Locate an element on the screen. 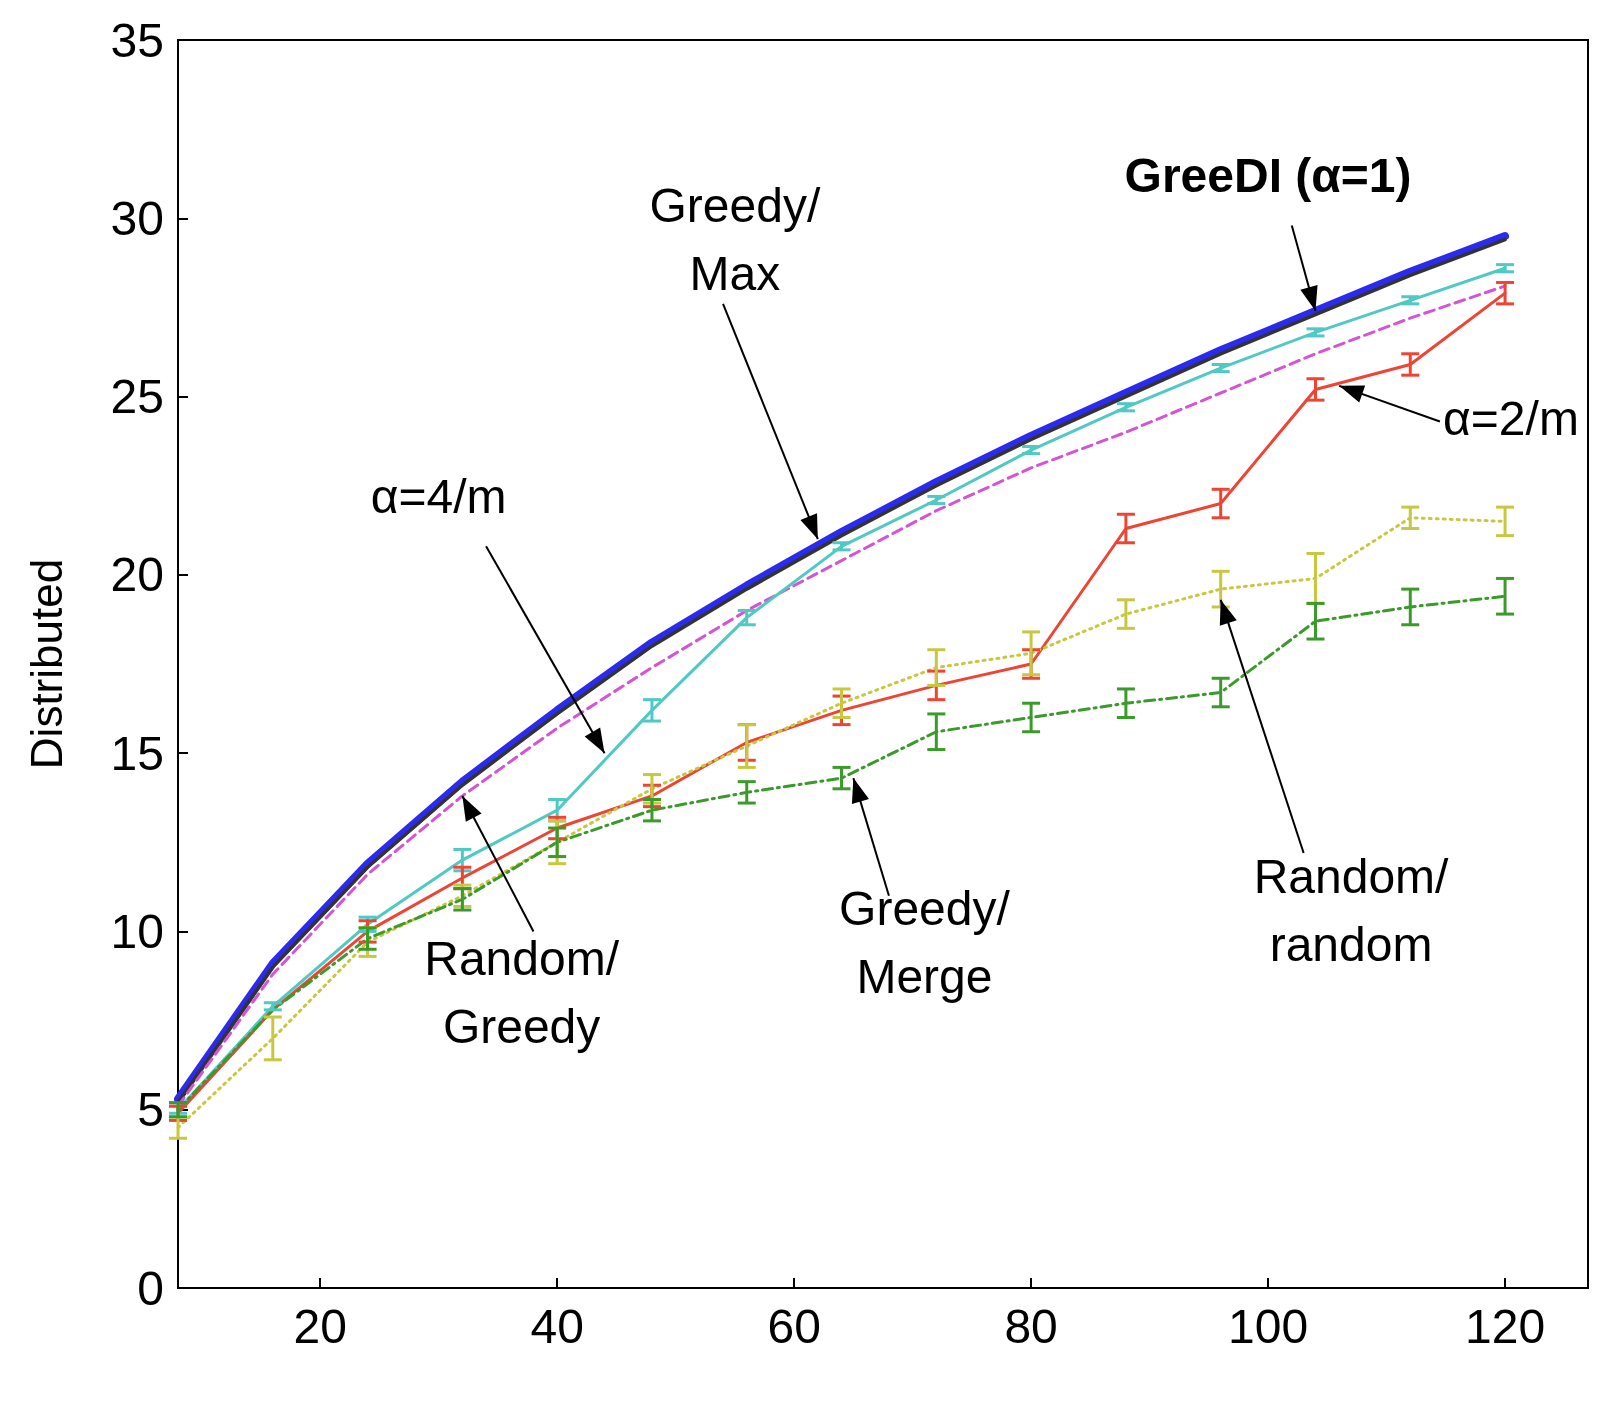  y-axis-title: Distributed is located at coordinates (46, 664).